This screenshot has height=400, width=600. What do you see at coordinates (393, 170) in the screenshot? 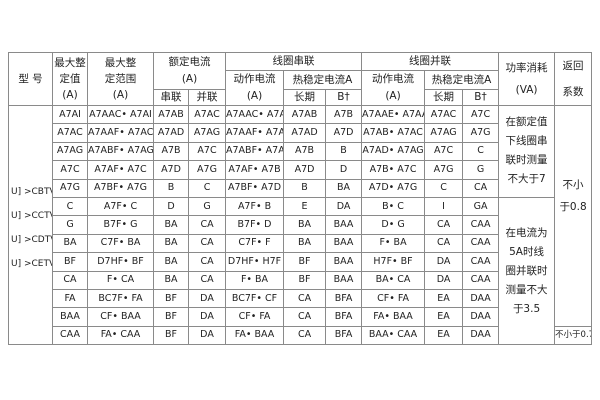
I see `table-cell: A7B• A7C` at bounding box center [393, 170].